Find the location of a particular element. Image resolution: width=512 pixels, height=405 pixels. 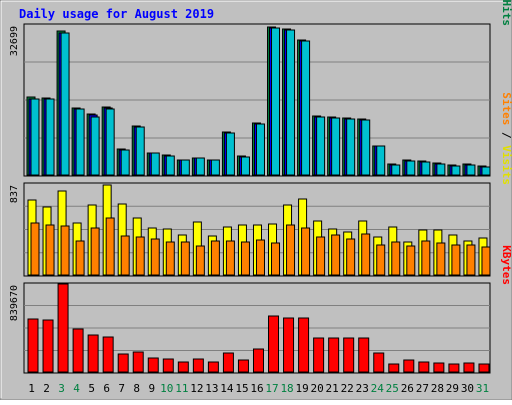

day-label-27: 27 is located at coordinates (422, 388).